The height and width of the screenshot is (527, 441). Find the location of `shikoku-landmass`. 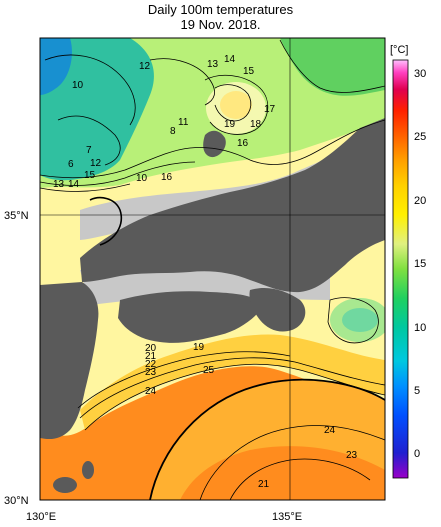

shikoku-landmass is located at coordinates (191, 317).